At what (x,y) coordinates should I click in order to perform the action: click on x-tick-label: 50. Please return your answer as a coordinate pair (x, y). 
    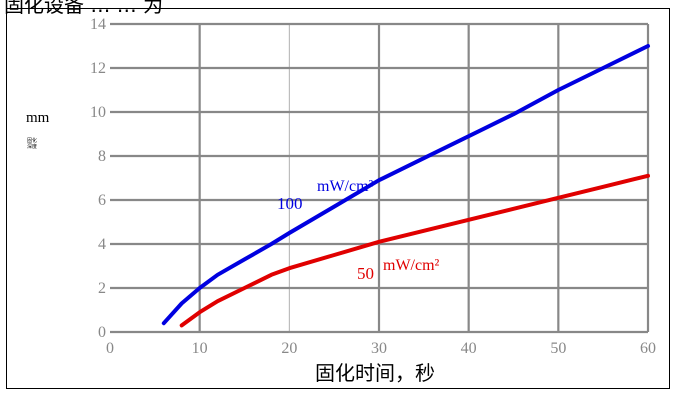
    Looking at the image, I should click on (558, 348).